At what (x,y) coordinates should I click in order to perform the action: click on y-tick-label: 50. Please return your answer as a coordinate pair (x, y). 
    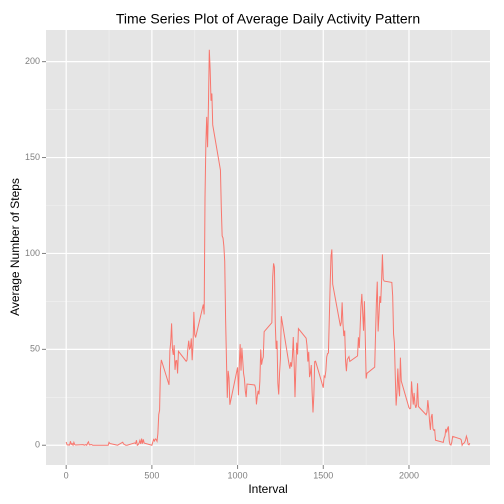
    Looking at the image, I should click on (35, 349).